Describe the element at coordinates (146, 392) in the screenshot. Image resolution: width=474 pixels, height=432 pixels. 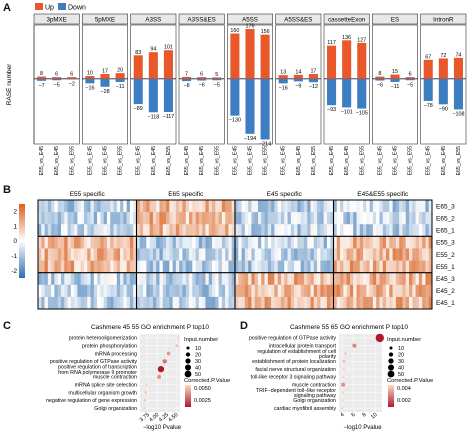
I see `enrichment-dot` at that location.